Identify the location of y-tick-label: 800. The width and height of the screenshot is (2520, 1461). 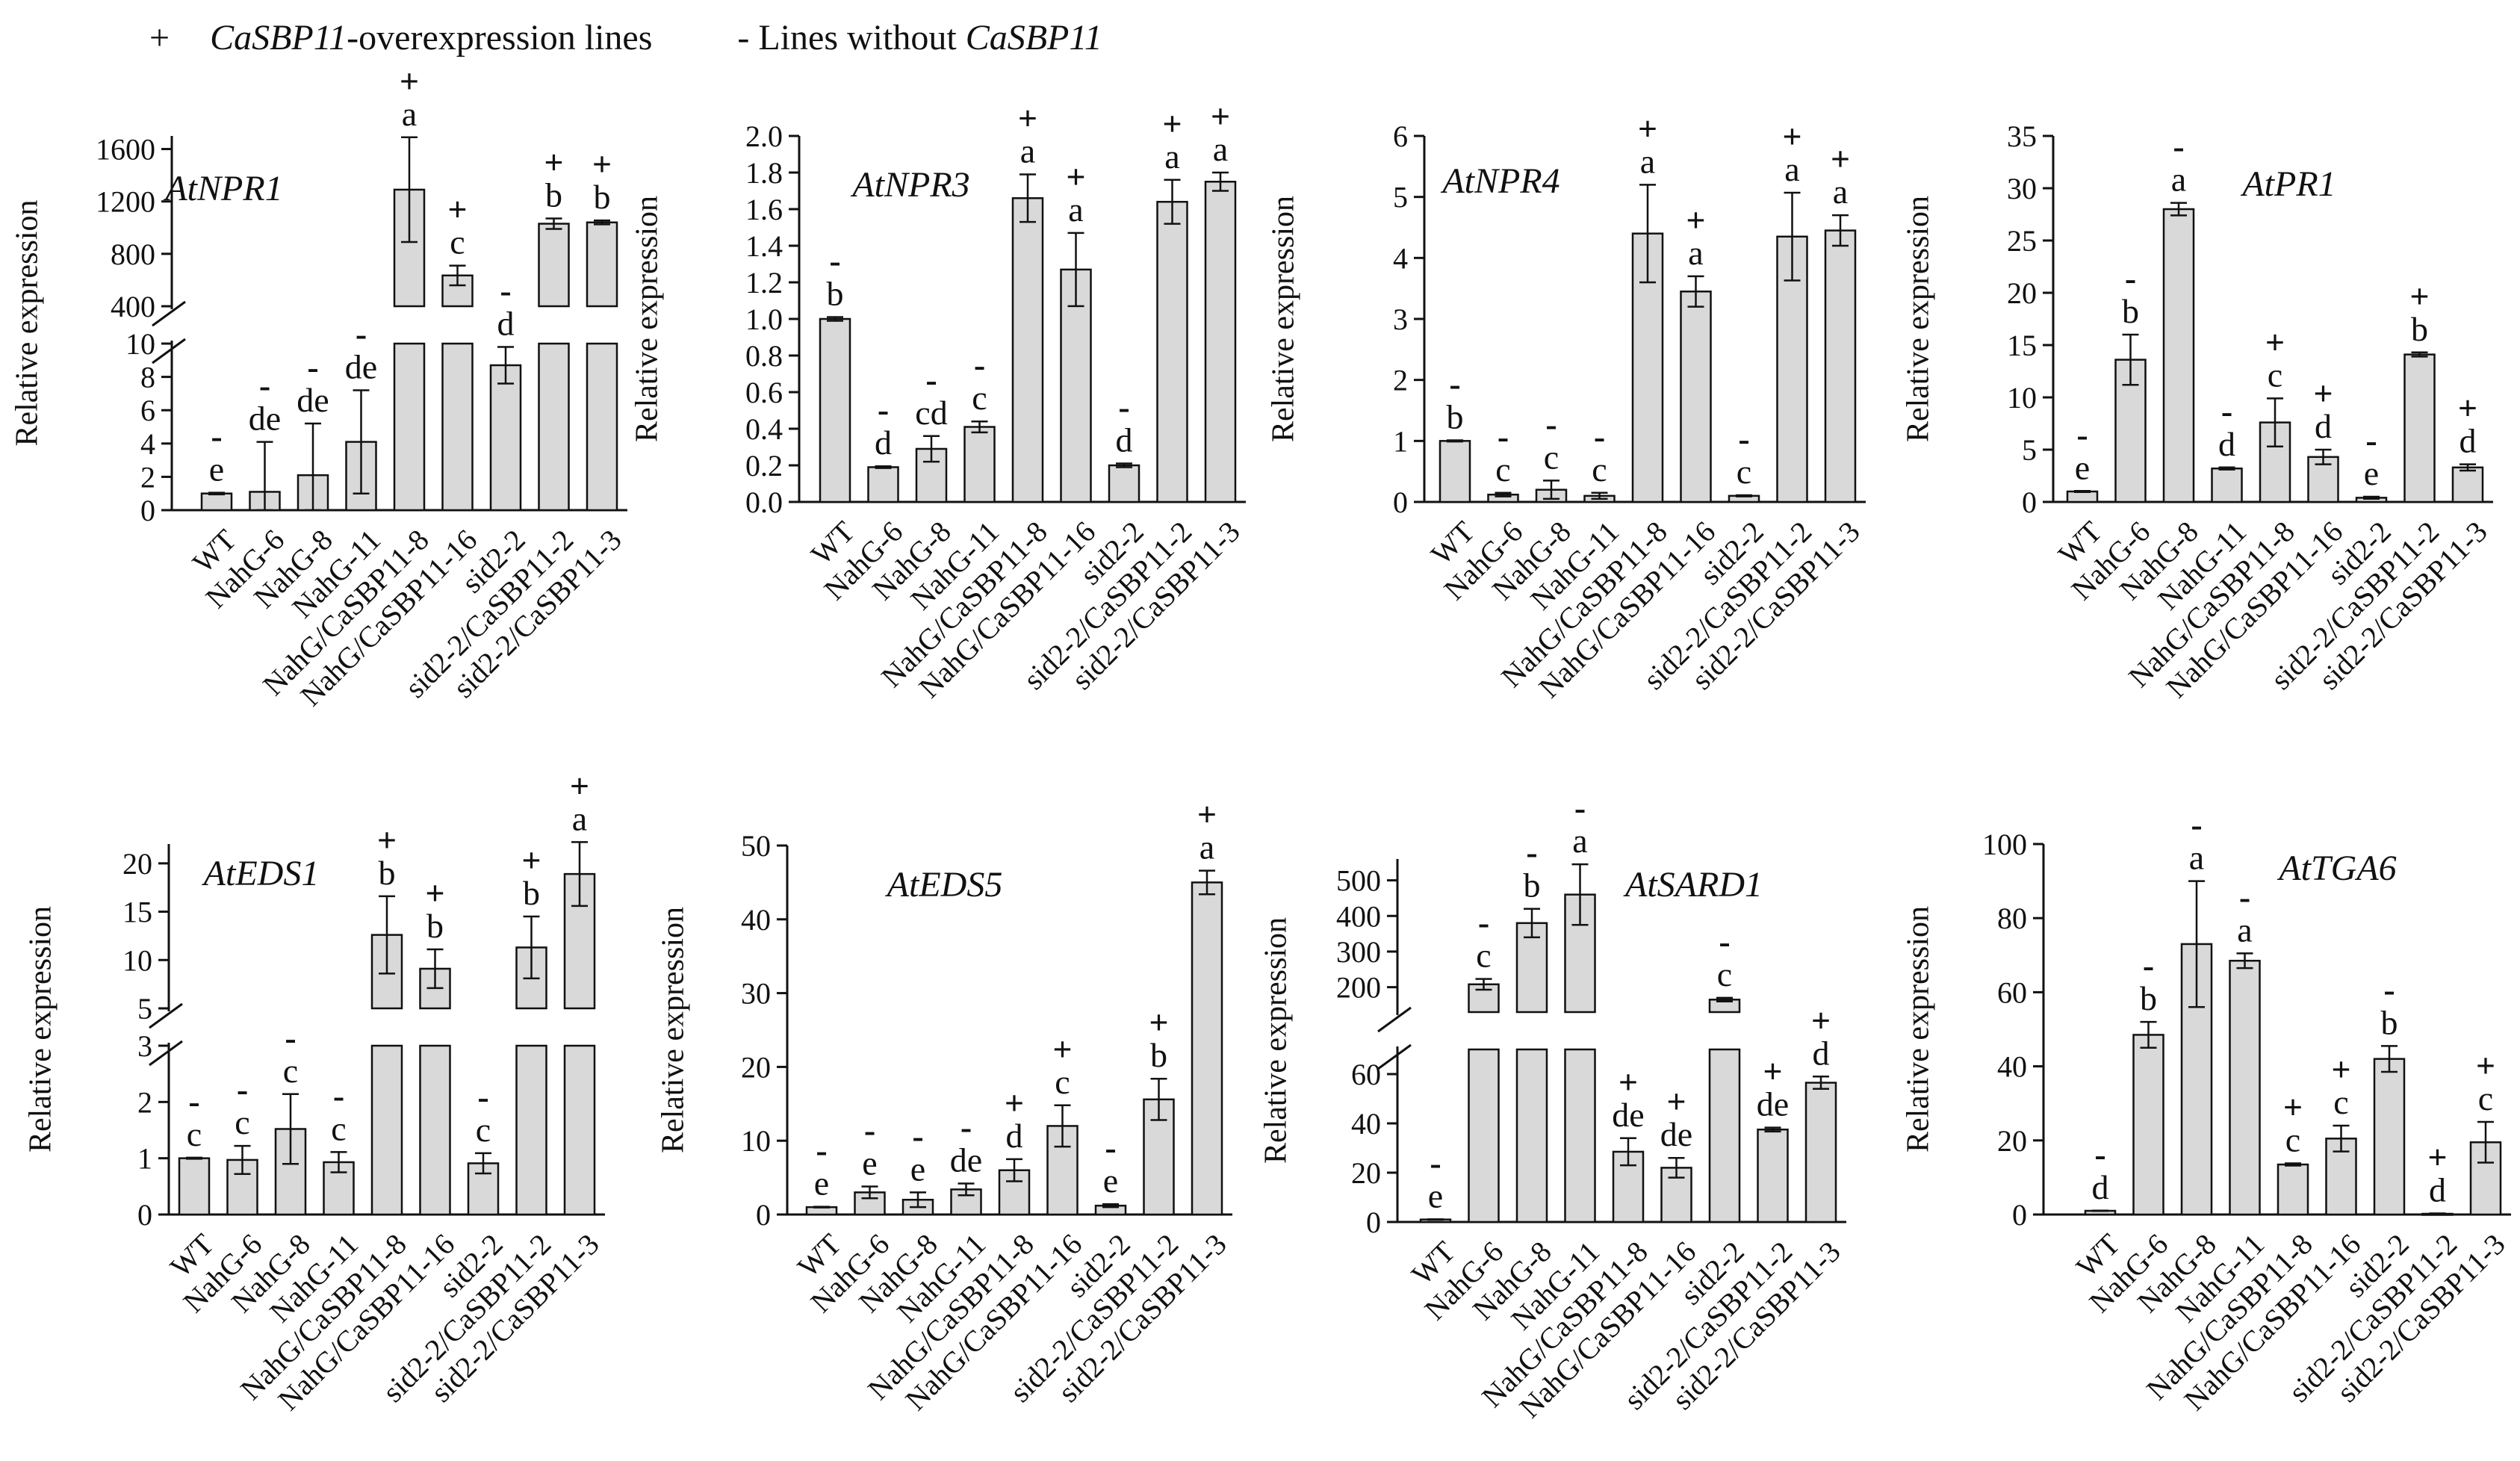
(133, 255).